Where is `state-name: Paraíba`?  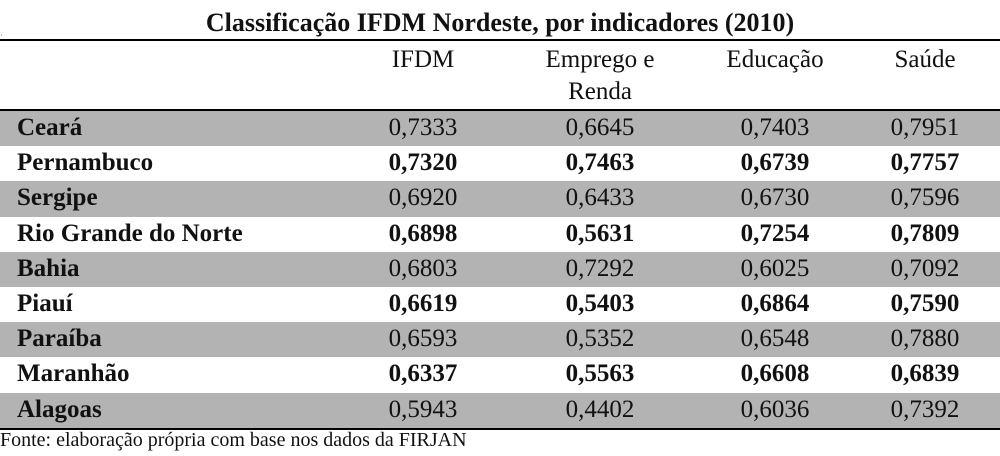 state-name: Paraíba is located at coordinates (59, 339).